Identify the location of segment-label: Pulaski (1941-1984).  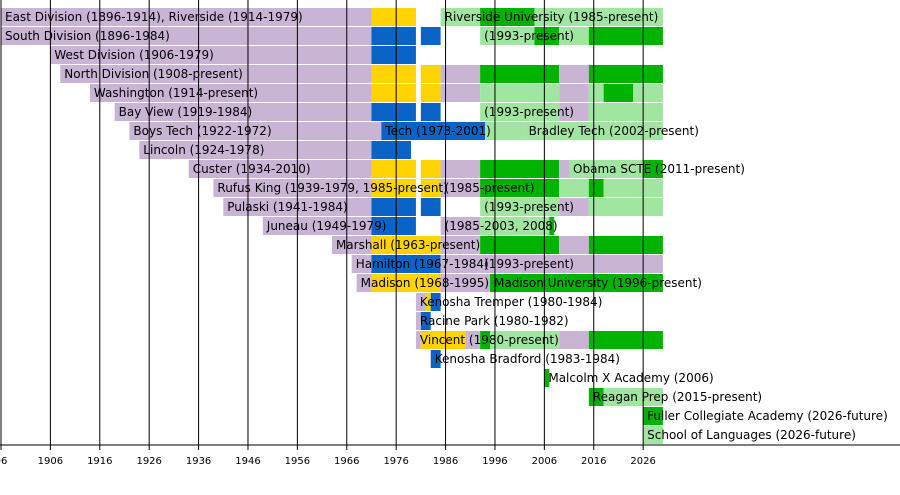
(287, 207).